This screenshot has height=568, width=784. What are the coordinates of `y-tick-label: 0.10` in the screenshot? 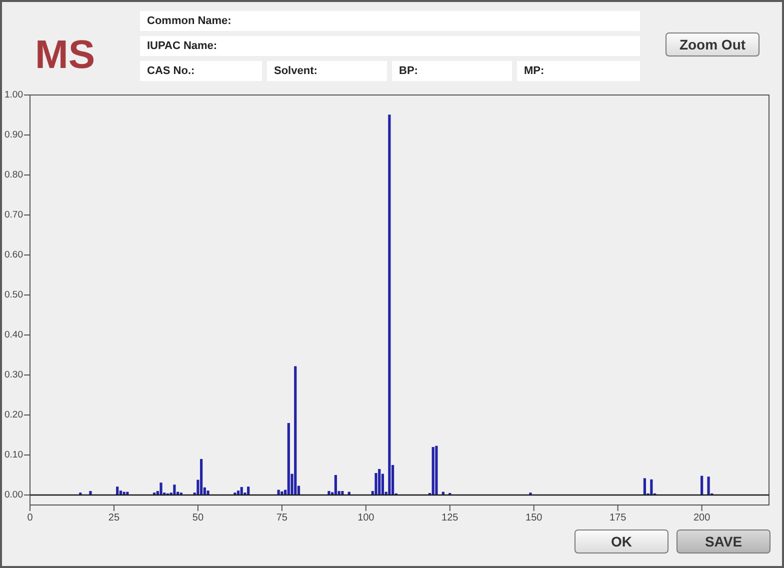 It's located at (13, 455).